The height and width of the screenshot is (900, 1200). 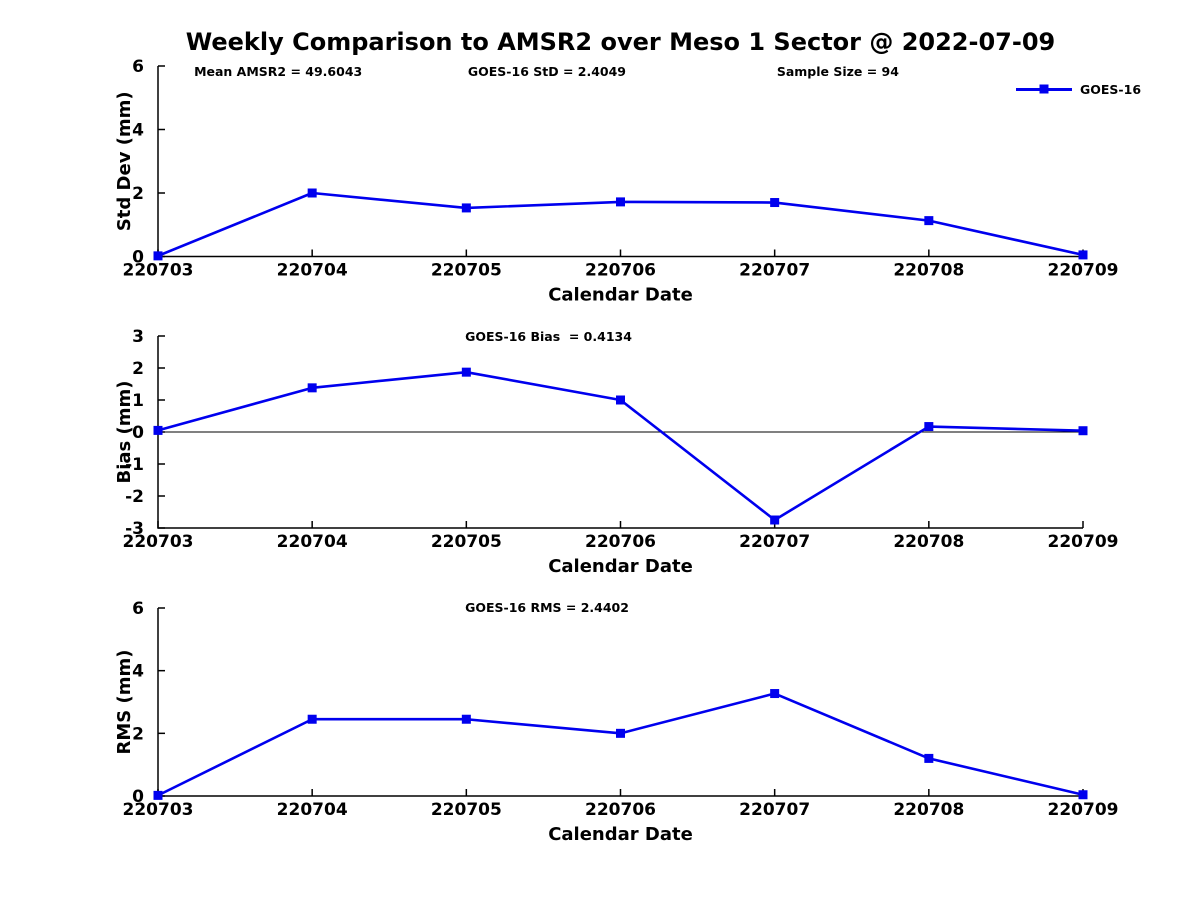 What do you see at coordinates (1078, 89) in the screenshot?
I see `legend: GOES-16` at bounding box center [1078, 89].